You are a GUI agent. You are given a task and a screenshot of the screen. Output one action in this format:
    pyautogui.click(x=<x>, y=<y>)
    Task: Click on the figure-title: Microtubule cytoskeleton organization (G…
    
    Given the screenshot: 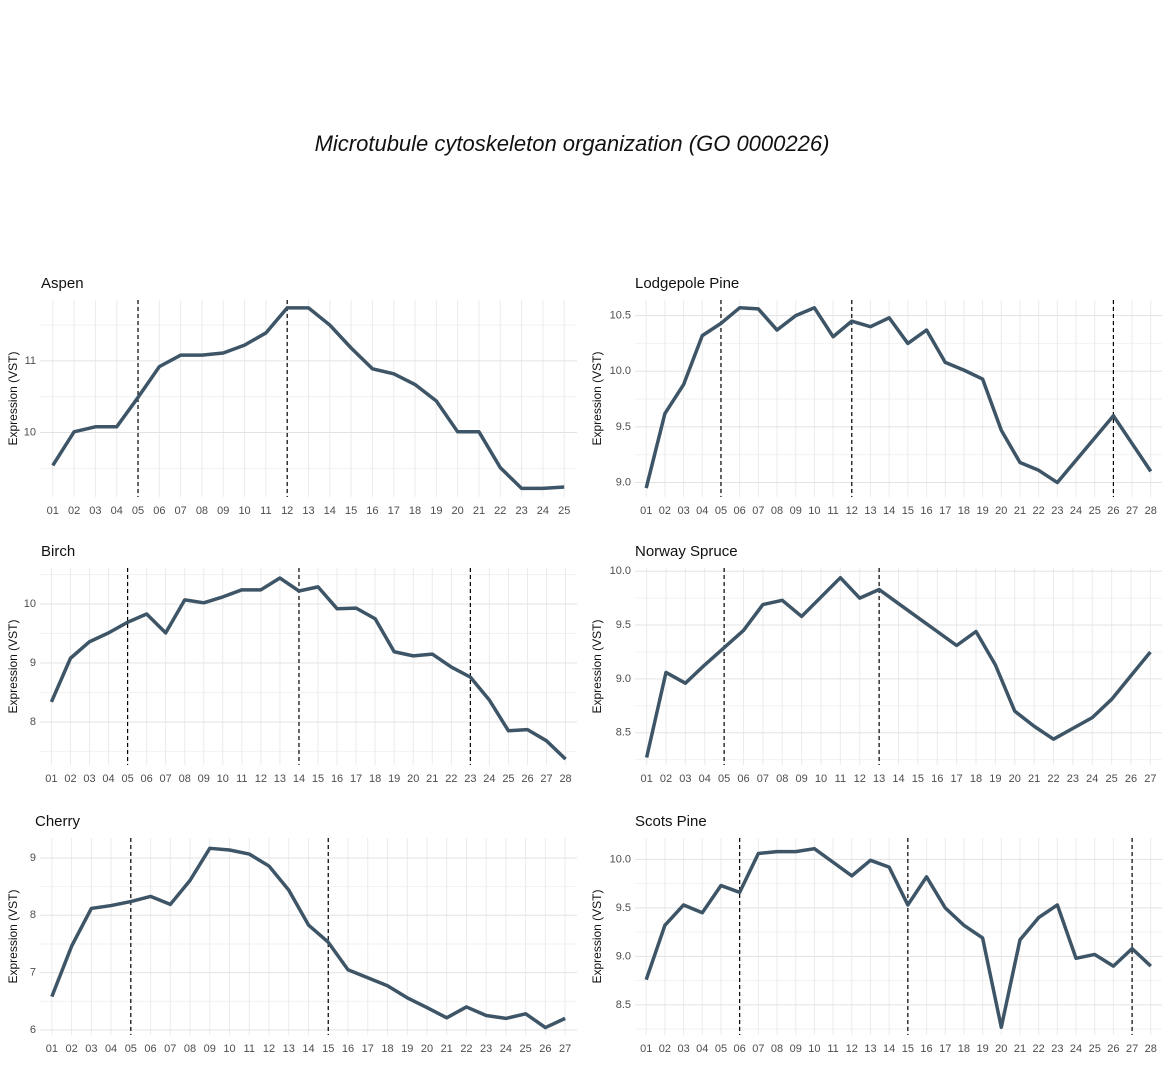 What is the action you would take?
    pyautogui.click(x=572, y=143)
    